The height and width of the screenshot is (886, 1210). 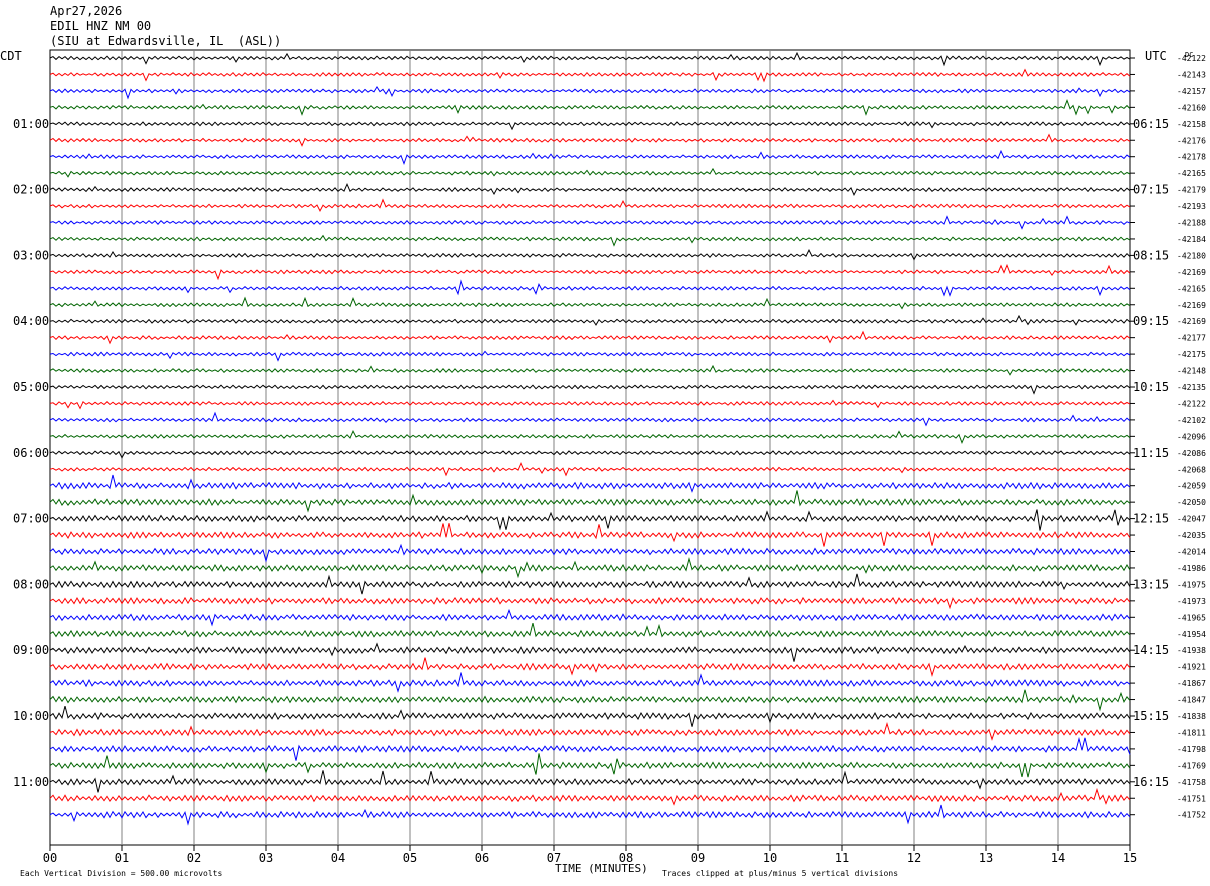 What do you see at coordinates (1191, 650) in the screenshot?
I see `dc-offset-label: -41938` at bounding box center [1191, 650].